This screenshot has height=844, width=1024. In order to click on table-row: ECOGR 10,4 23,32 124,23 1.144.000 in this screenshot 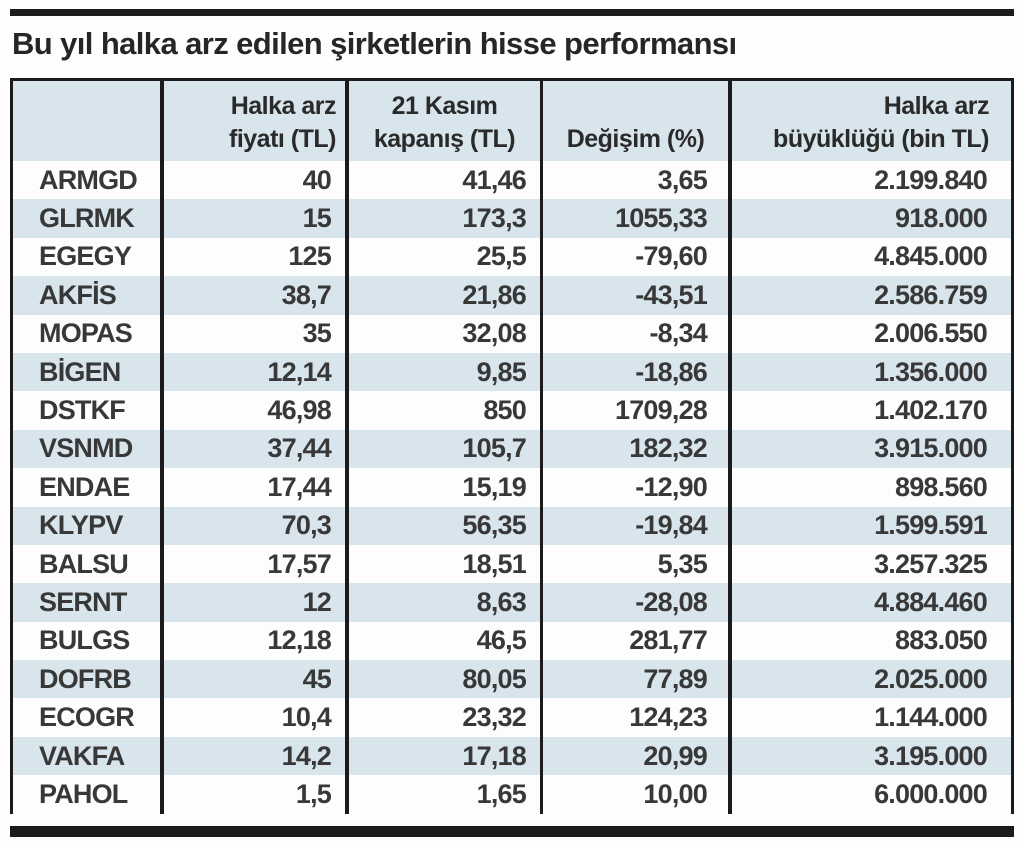, I will do `click(512, 717)`.